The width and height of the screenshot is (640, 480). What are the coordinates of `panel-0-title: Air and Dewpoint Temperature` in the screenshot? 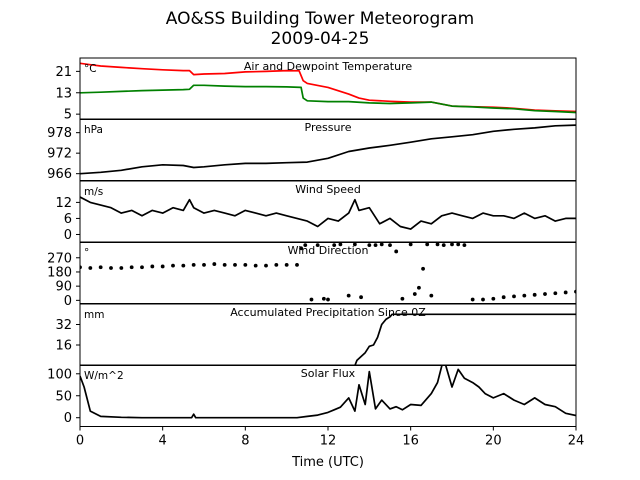 It's located at (328, 66).